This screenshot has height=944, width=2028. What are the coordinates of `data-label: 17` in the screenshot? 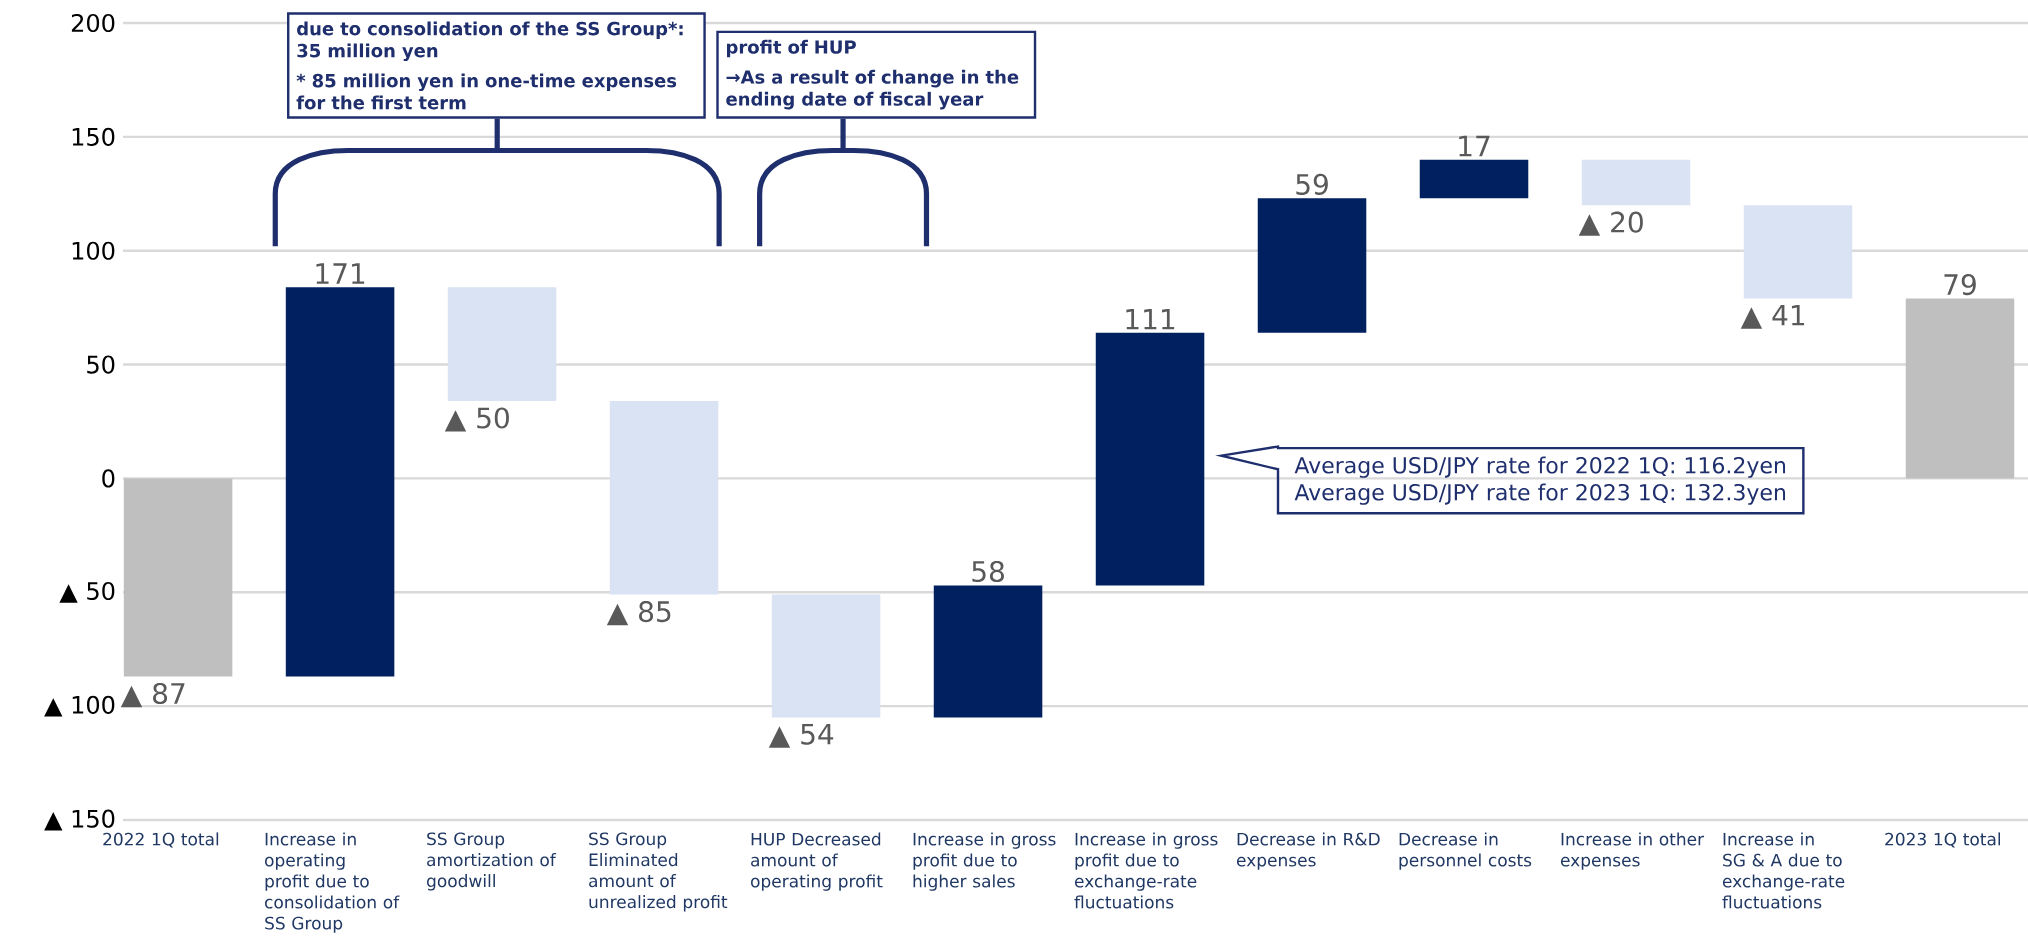 It's located at (1474, 146).